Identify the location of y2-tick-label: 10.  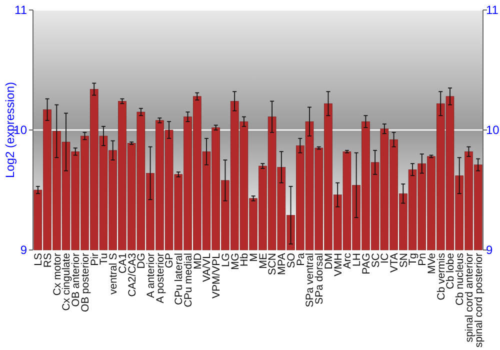
(493, 130).